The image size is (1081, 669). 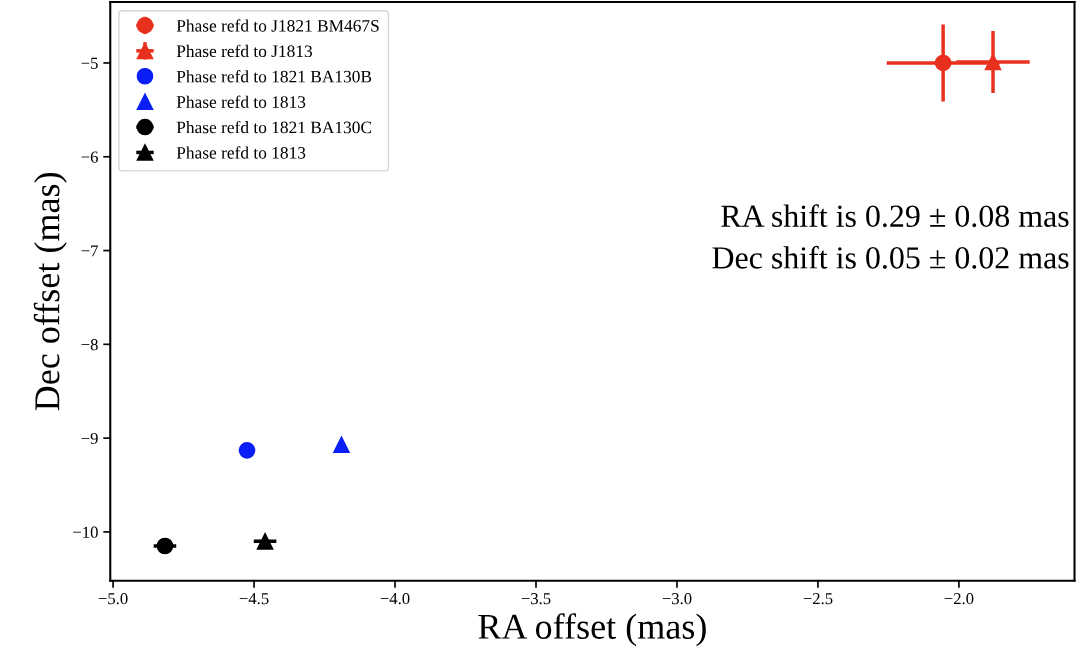 What do you see at coordinates (50, 291) in the screenshot?
I see `y-axis-title: Dec offset (mas)` at bounding box center [50, 291].